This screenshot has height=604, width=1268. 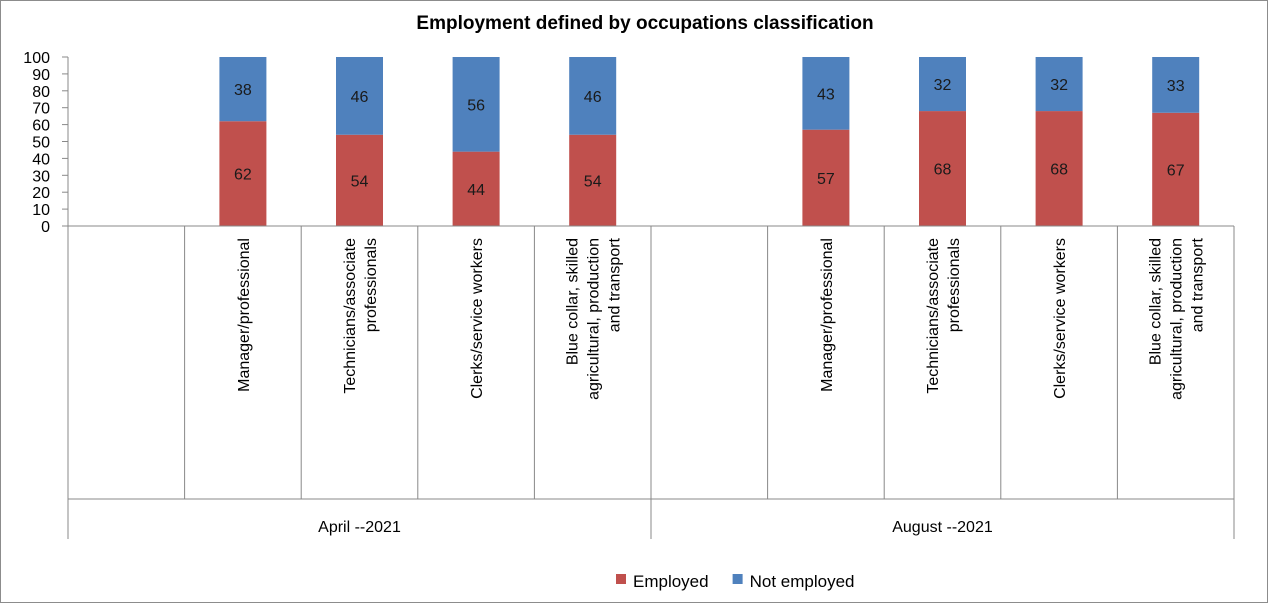 What do you see at coordinates (41, 126) in the screenshot?
I see `y-tick-label: 60` at bounding box center [41, 126].